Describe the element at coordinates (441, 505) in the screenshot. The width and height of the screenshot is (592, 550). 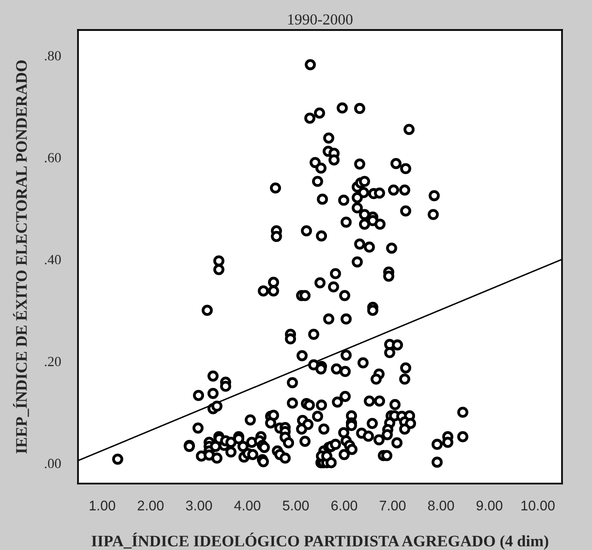
I see `x-tick-label: 8.00` at that location.